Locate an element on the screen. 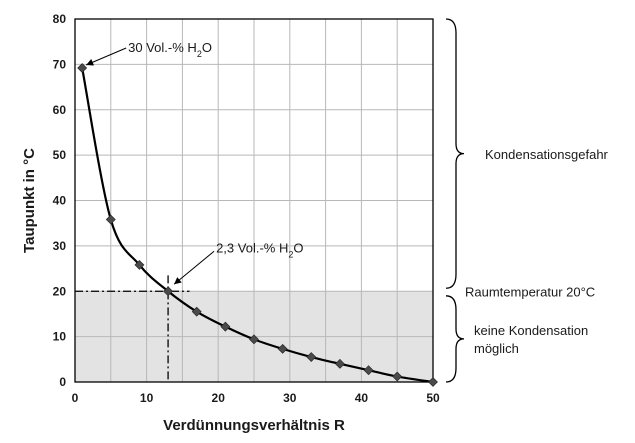  y-tick-label: 70 is located at coordinates (60, 64).